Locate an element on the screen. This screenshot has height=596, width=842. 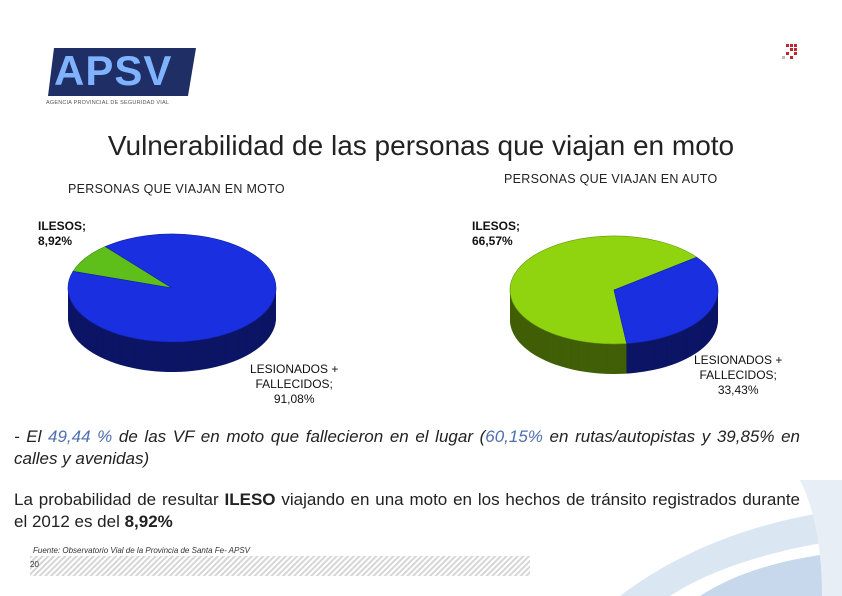
chart1-label-lesionados: LESIONADOS + FALLECIDOS; 91,08% is located at coordinates (294, 384).